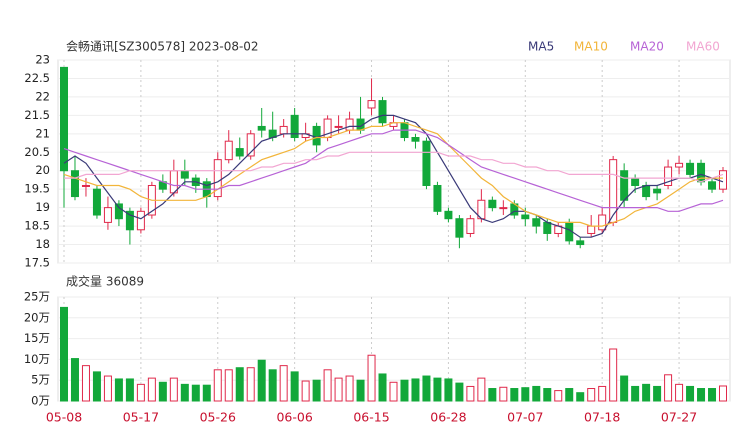 The width and height of the screenshot is (740, 440). I want to click on y-tick-label: 19.5, so click(37, 189).